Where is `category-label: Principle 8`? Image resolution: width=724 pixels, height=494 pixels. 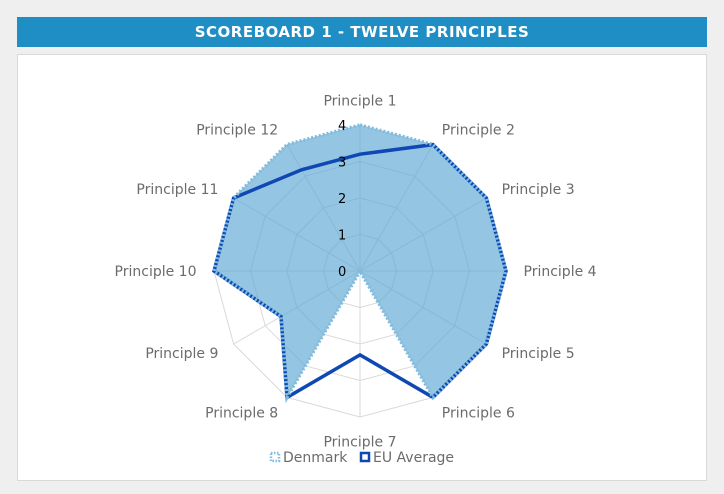 category-label: Principle 8 is located at coordinates (241, 414).